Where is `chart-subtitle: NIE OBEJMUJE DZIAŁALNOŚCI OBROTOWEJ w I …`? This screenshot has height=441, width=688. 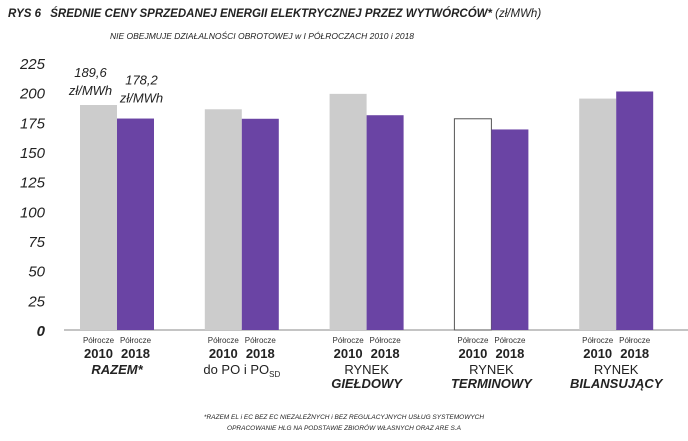 chart-subtitle: NIE OBEJMUJE DZIAŁALNOŚCI OBROTOWEJ w I … is located at coordinates (262, 36).